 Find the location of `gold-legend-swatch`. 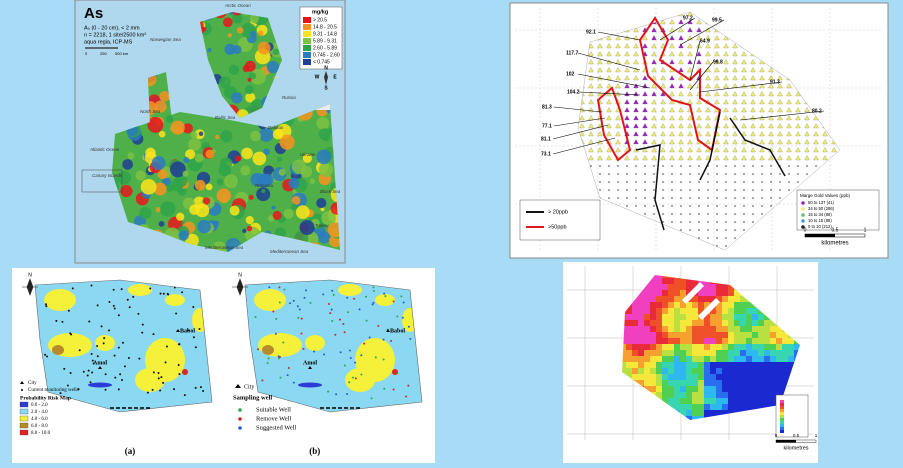

gold-legend-swatch is located at coordinates (803, 209).